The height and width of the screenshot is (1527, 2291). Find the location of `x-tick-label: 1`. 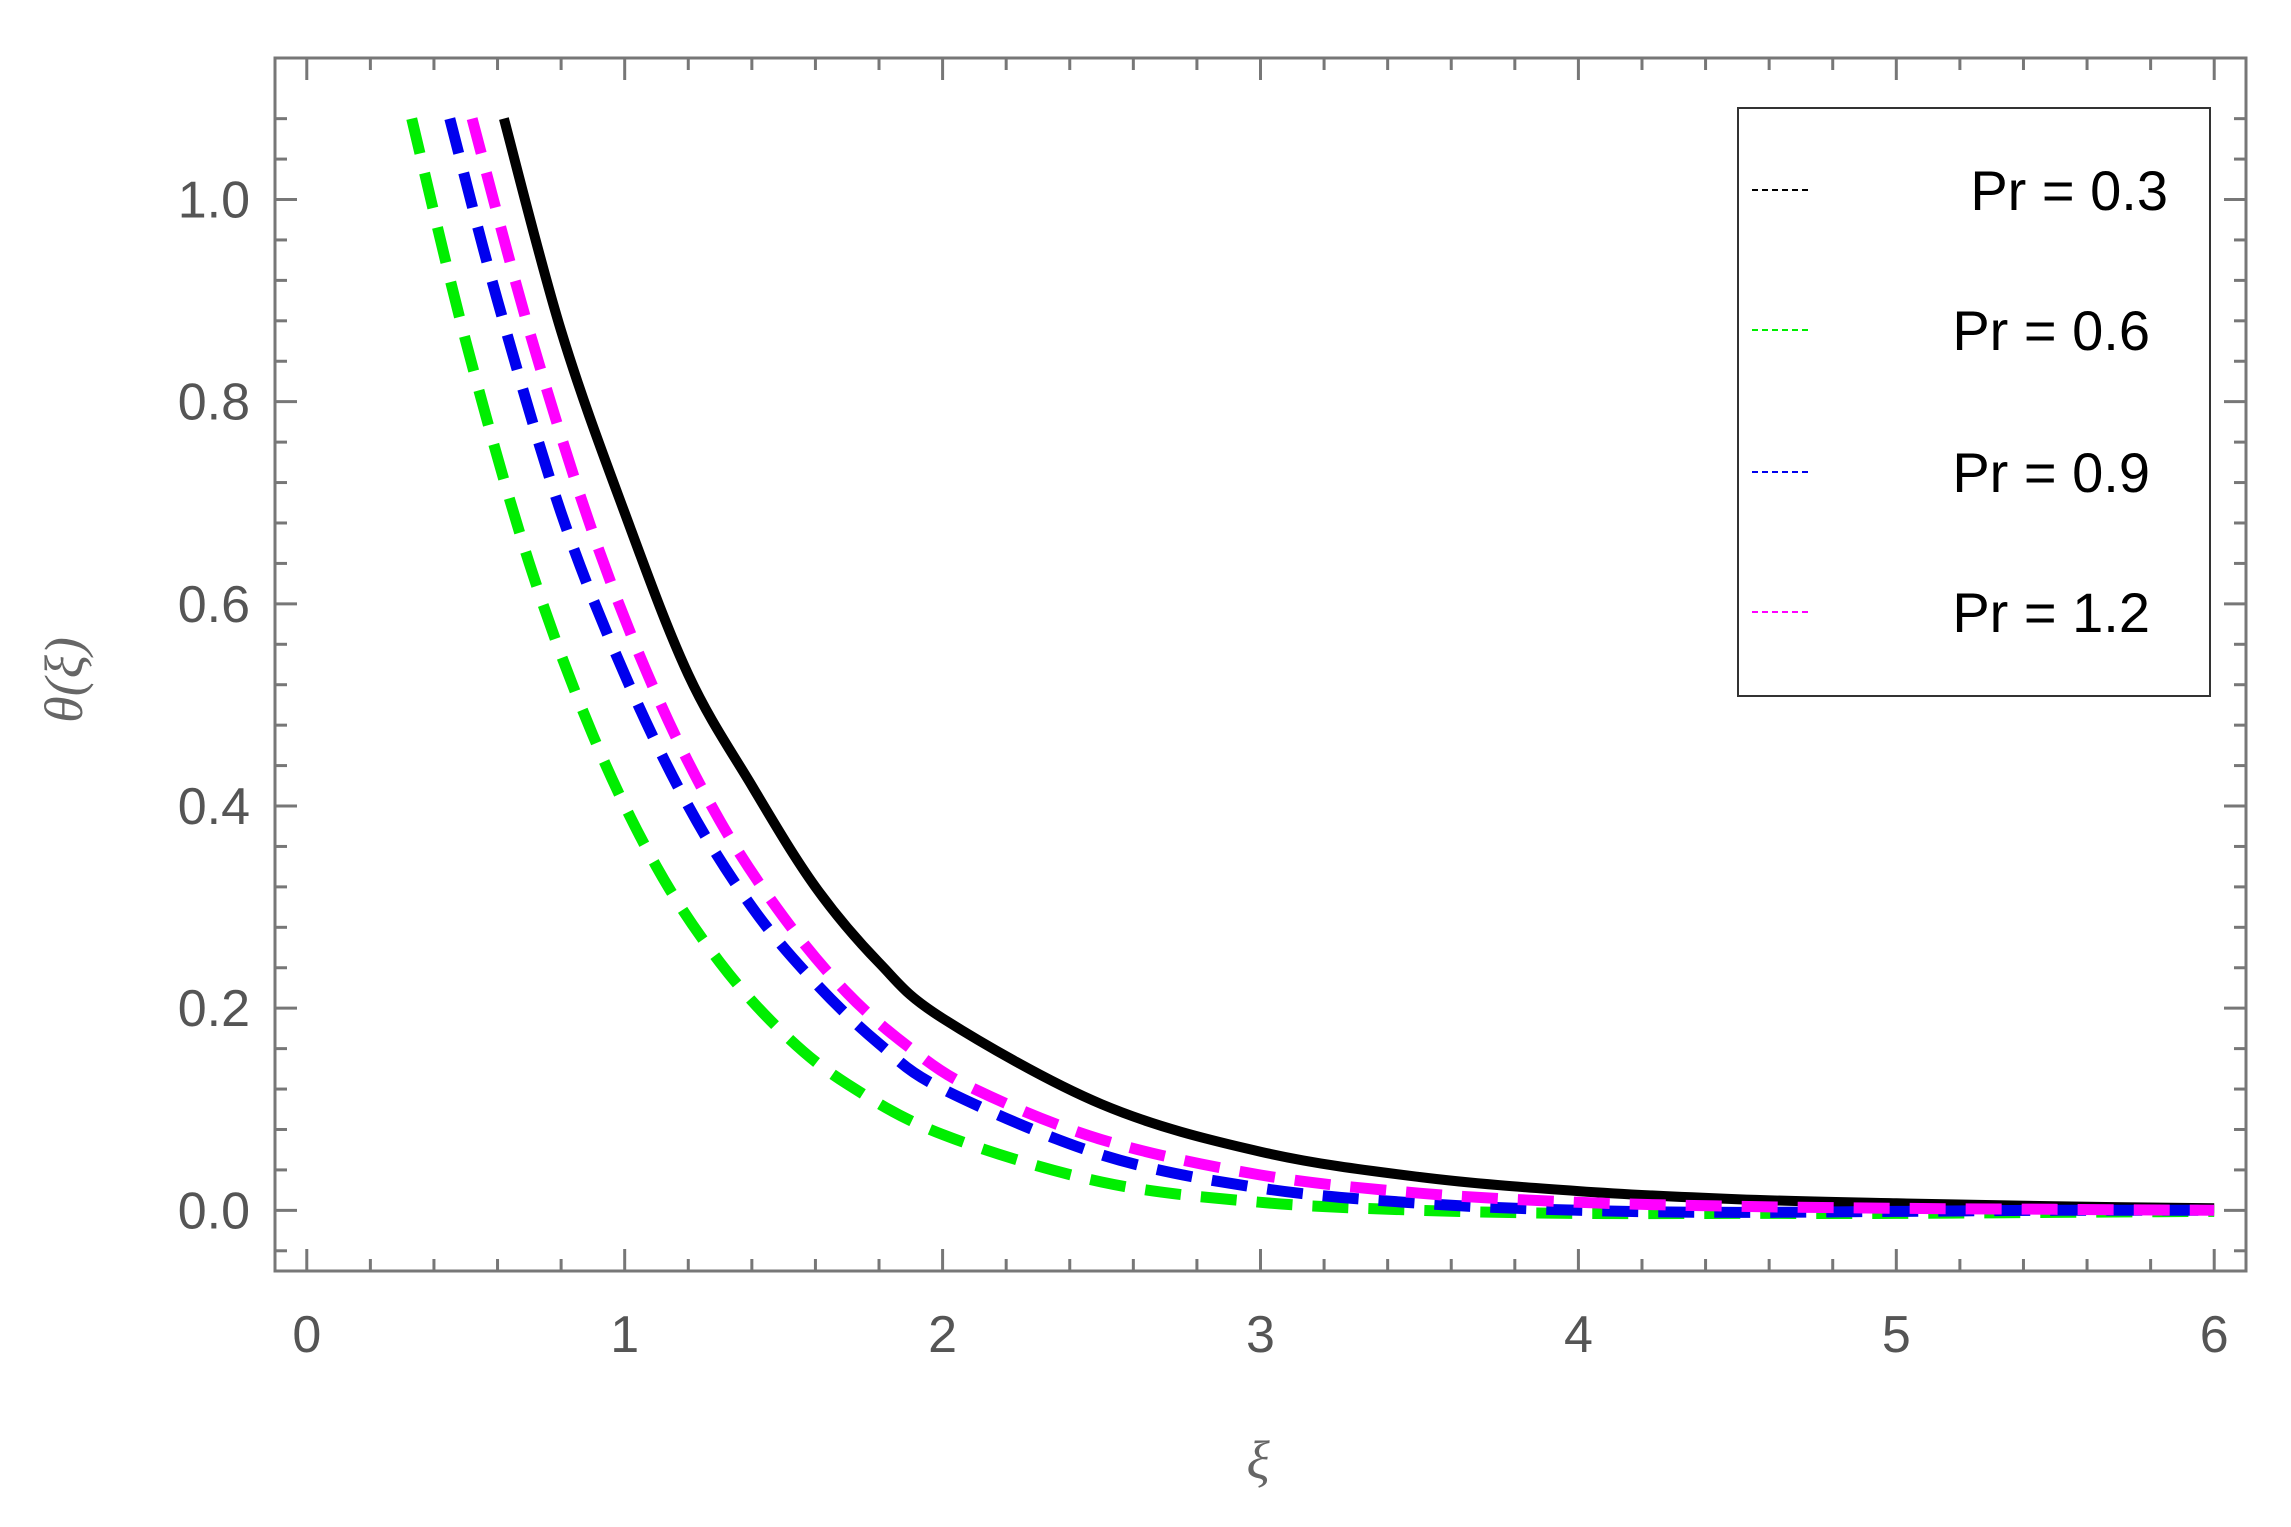

x-tick-label: 1 is located at coordinates (624, 1335).